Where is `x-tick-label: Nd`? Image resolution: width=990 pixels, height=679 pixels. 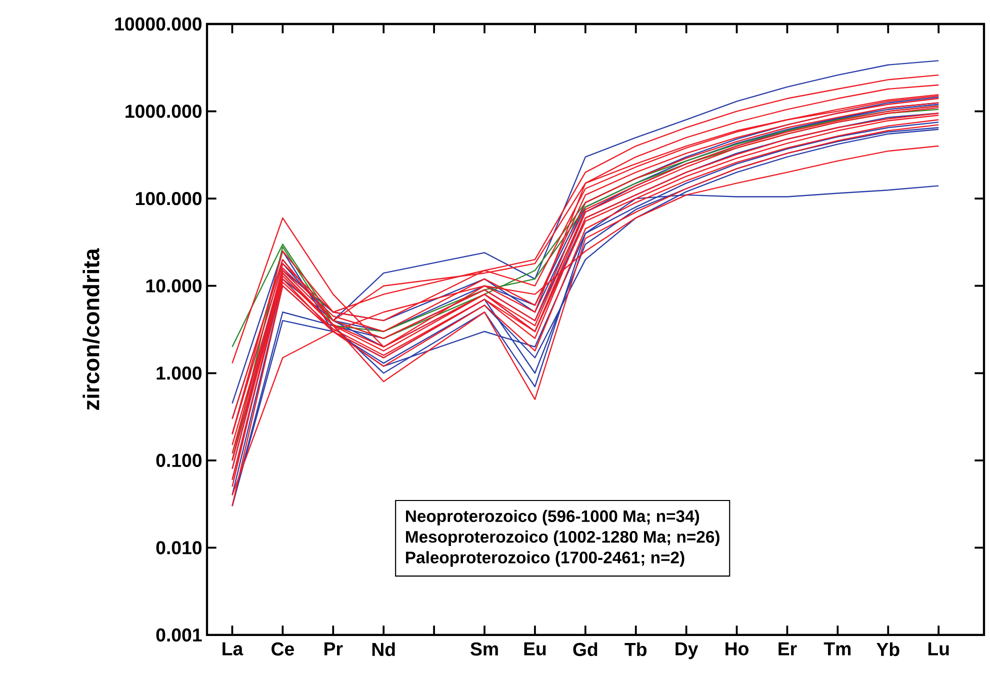 x-tick-label: Nd is located at coordinates (383, 649).